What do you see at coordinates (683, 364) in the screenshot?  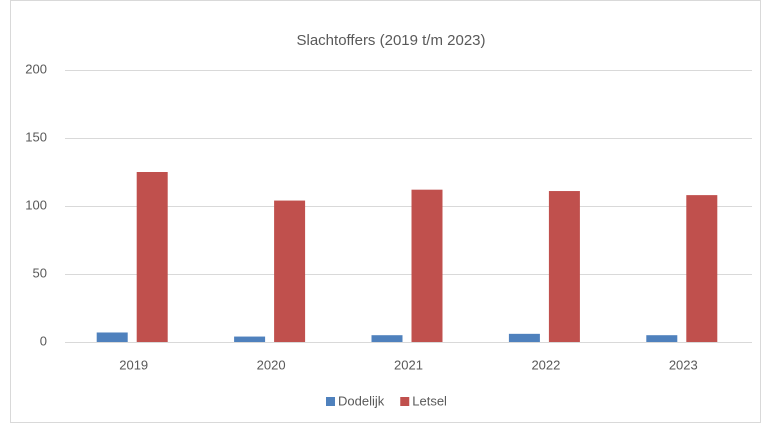 I see `x-tick-label: 2023` at bounding box center [683, 364].